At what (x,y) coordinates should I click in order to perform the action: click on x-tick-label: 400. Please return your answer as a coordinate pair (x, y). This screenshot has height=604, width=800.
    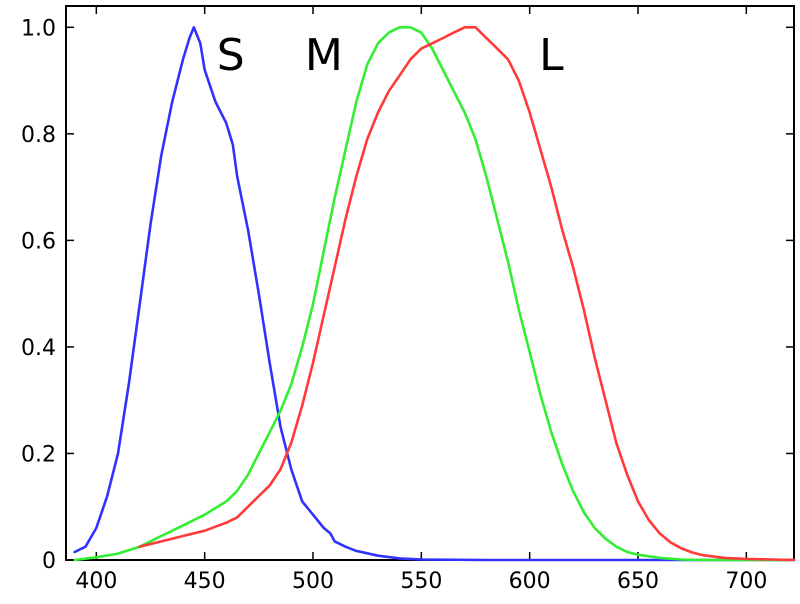
    Looking at the image, I should click on (96, 581).